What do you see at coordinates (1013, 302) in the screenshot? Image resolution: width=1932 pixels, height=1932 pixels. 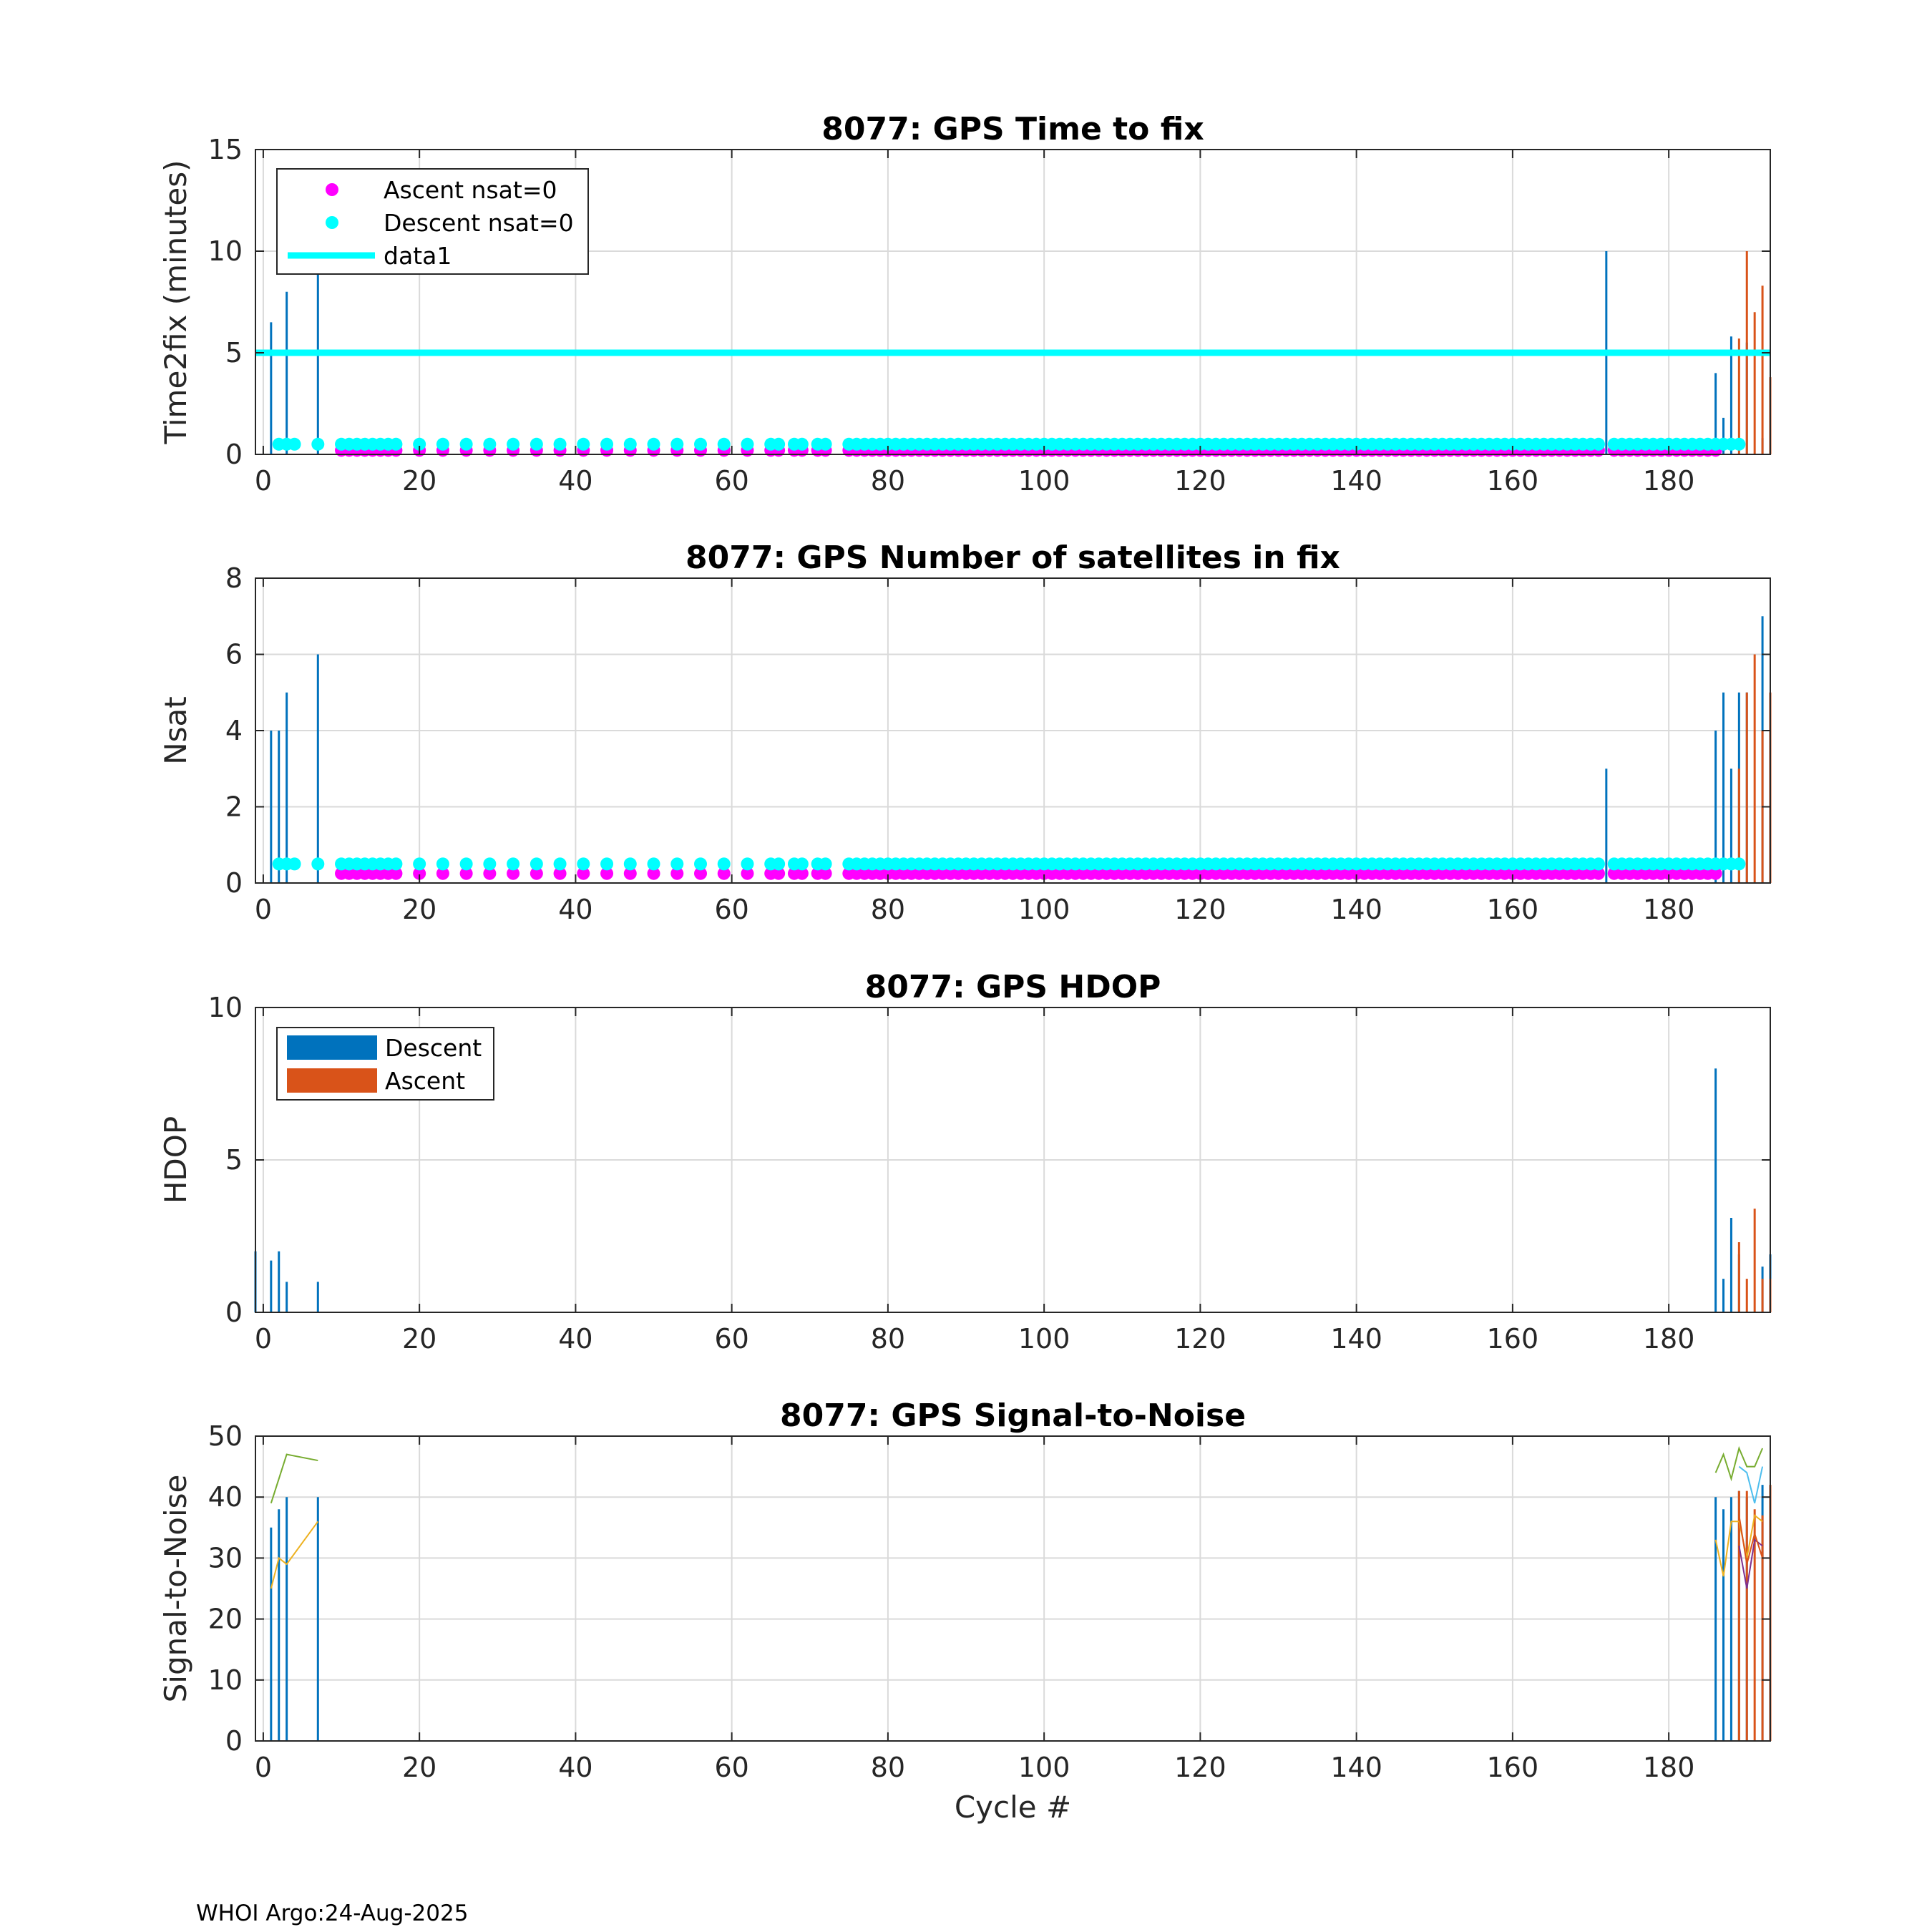 I see `axes-box` at bounding box center [1013, 302].